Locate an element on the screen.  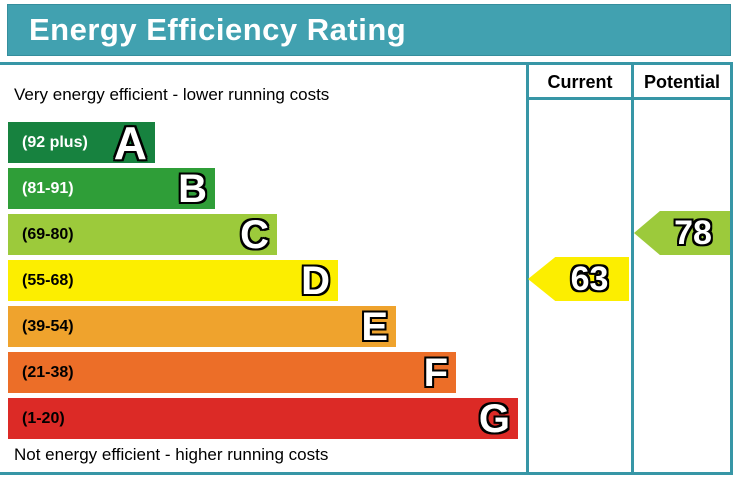
chart-border-bottom is located at coordinates (366, 473).